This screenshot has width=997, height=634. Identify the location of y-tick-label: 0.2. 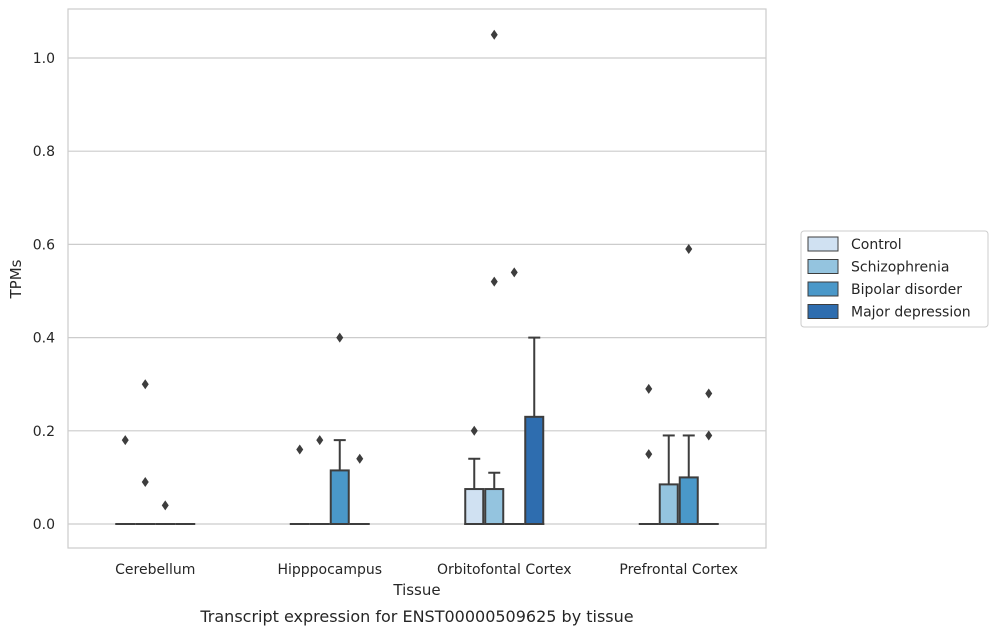
(44, 432).